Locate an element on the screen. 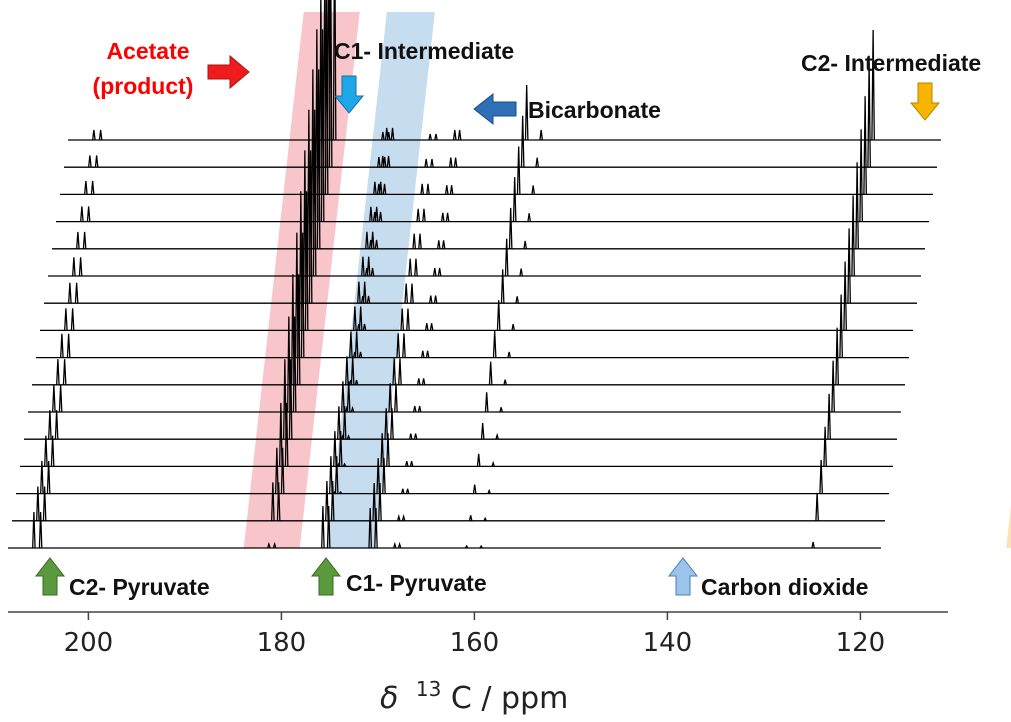 The width and height of the screenshot is (1011, 722). acetate-label-line2: (product) is located at coordinates (143, 86).